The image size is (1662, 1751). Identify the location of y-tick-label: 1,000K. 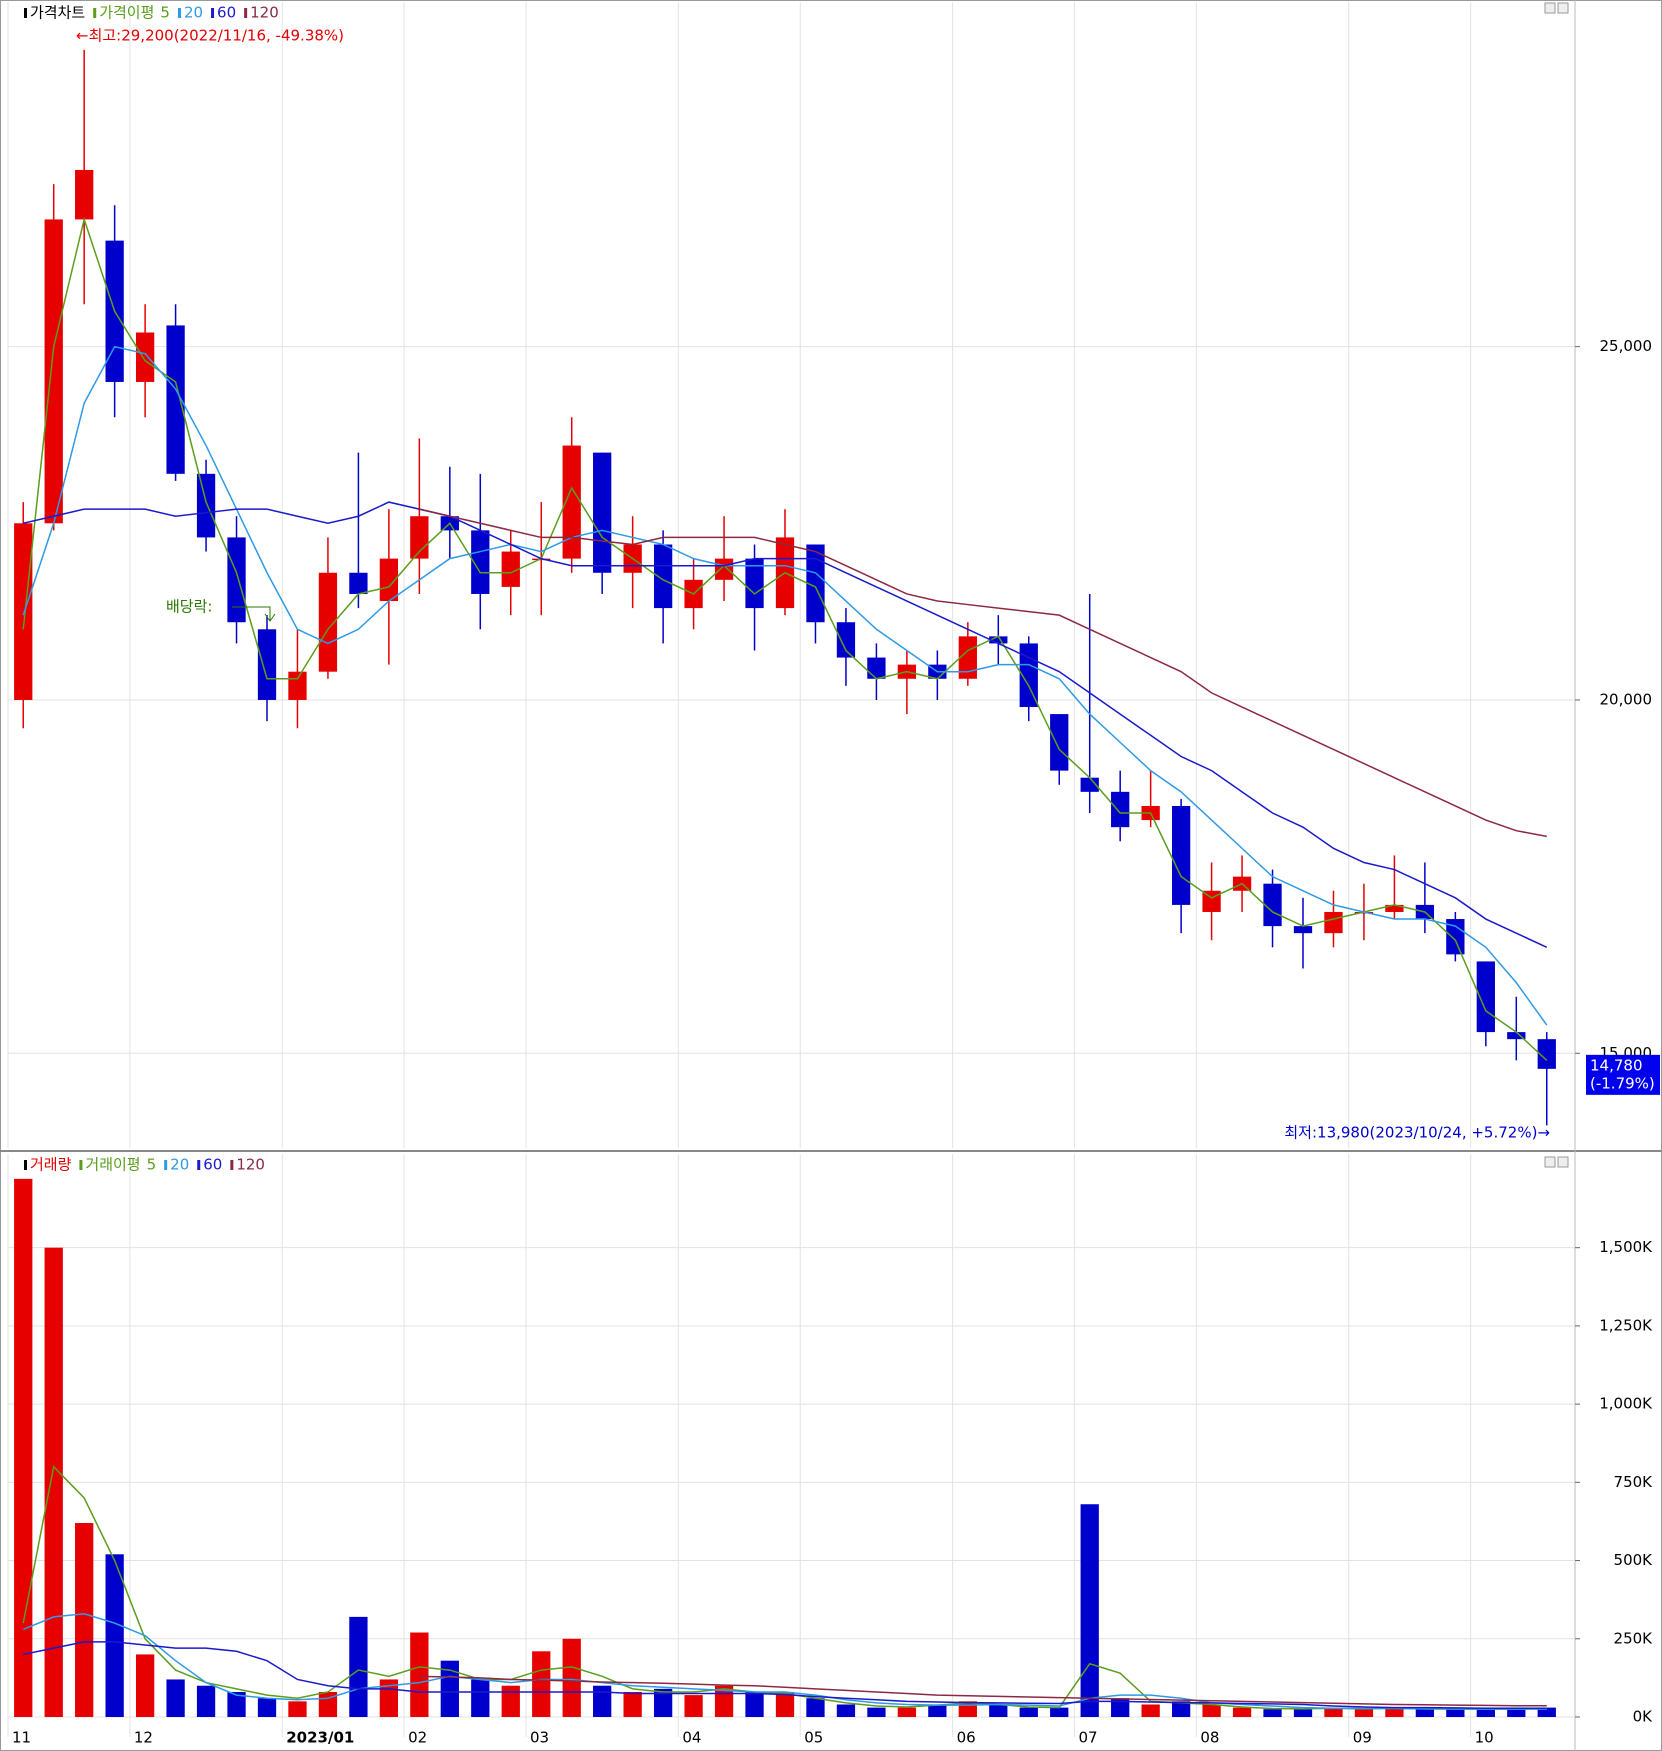
(1626, 1404).